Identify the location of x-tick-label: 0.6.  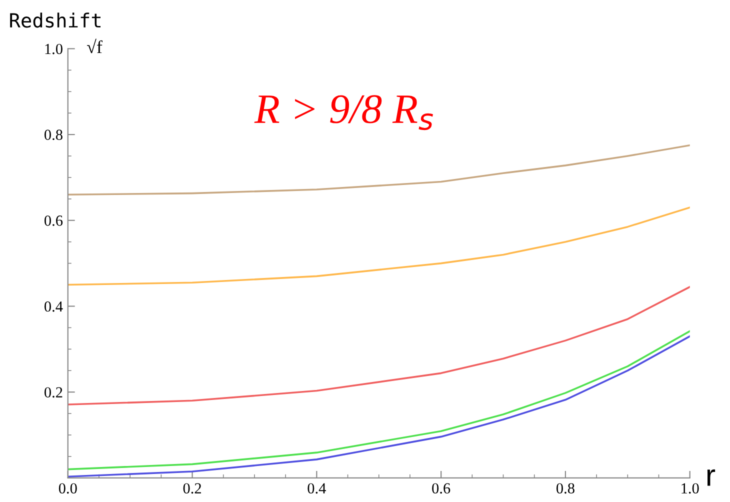
(441, 488).